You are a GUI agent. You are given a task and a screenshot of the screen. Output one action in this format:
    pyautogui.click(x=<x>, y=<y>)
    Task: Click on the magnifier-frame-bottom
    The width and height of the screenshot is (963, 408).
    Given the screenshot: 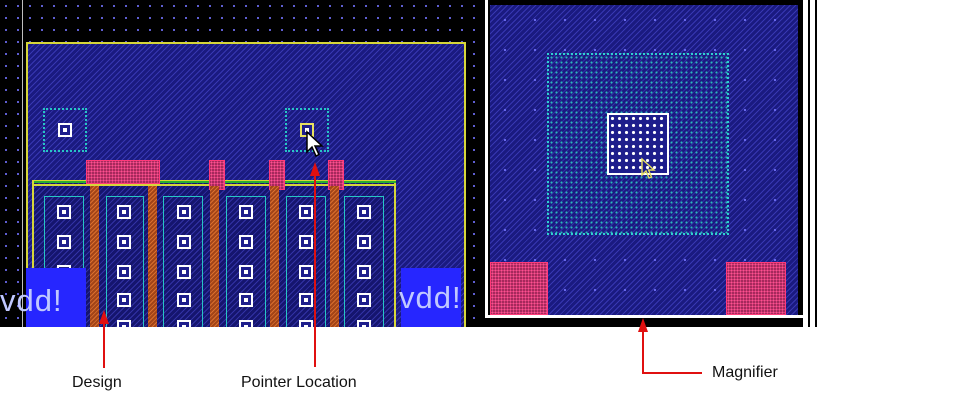 What is the action you would take?
    pyautogui.click(x=644, y=316)
    